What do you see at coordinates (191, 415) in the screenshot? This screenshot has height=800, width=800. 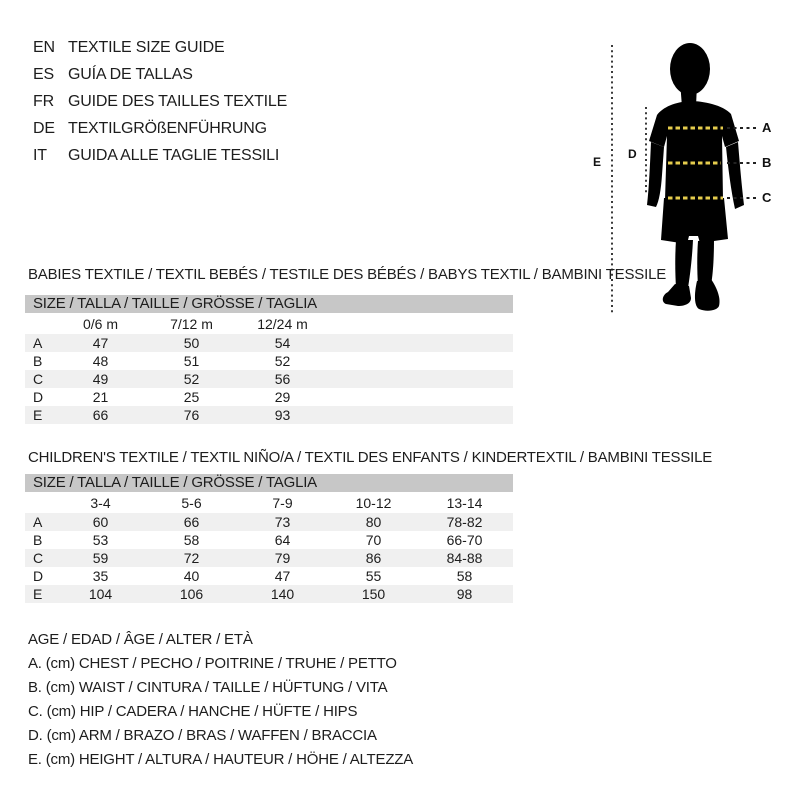 I see `cell: 76` at bounding box center [191, 415].